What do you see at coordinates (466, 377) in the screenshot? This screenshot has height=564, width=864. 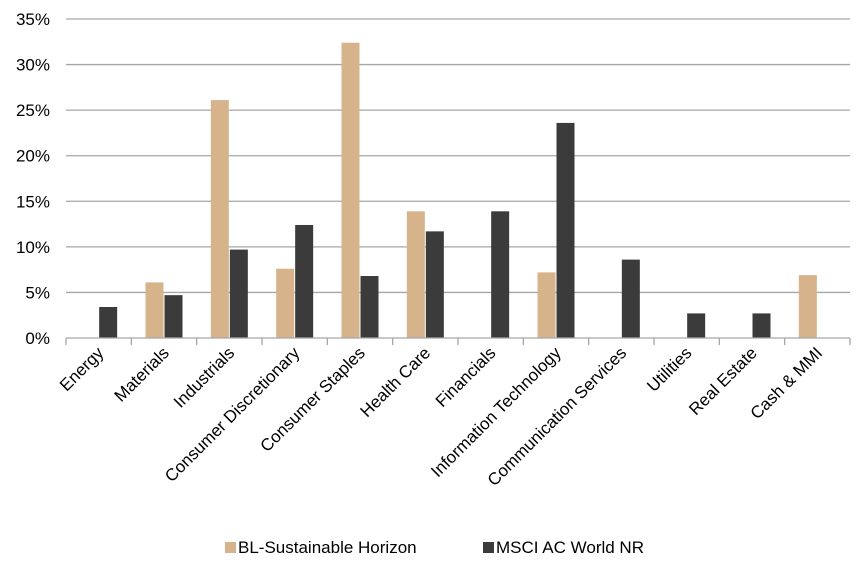 I see `category-label: Financials` at bounding box center [466, 377].